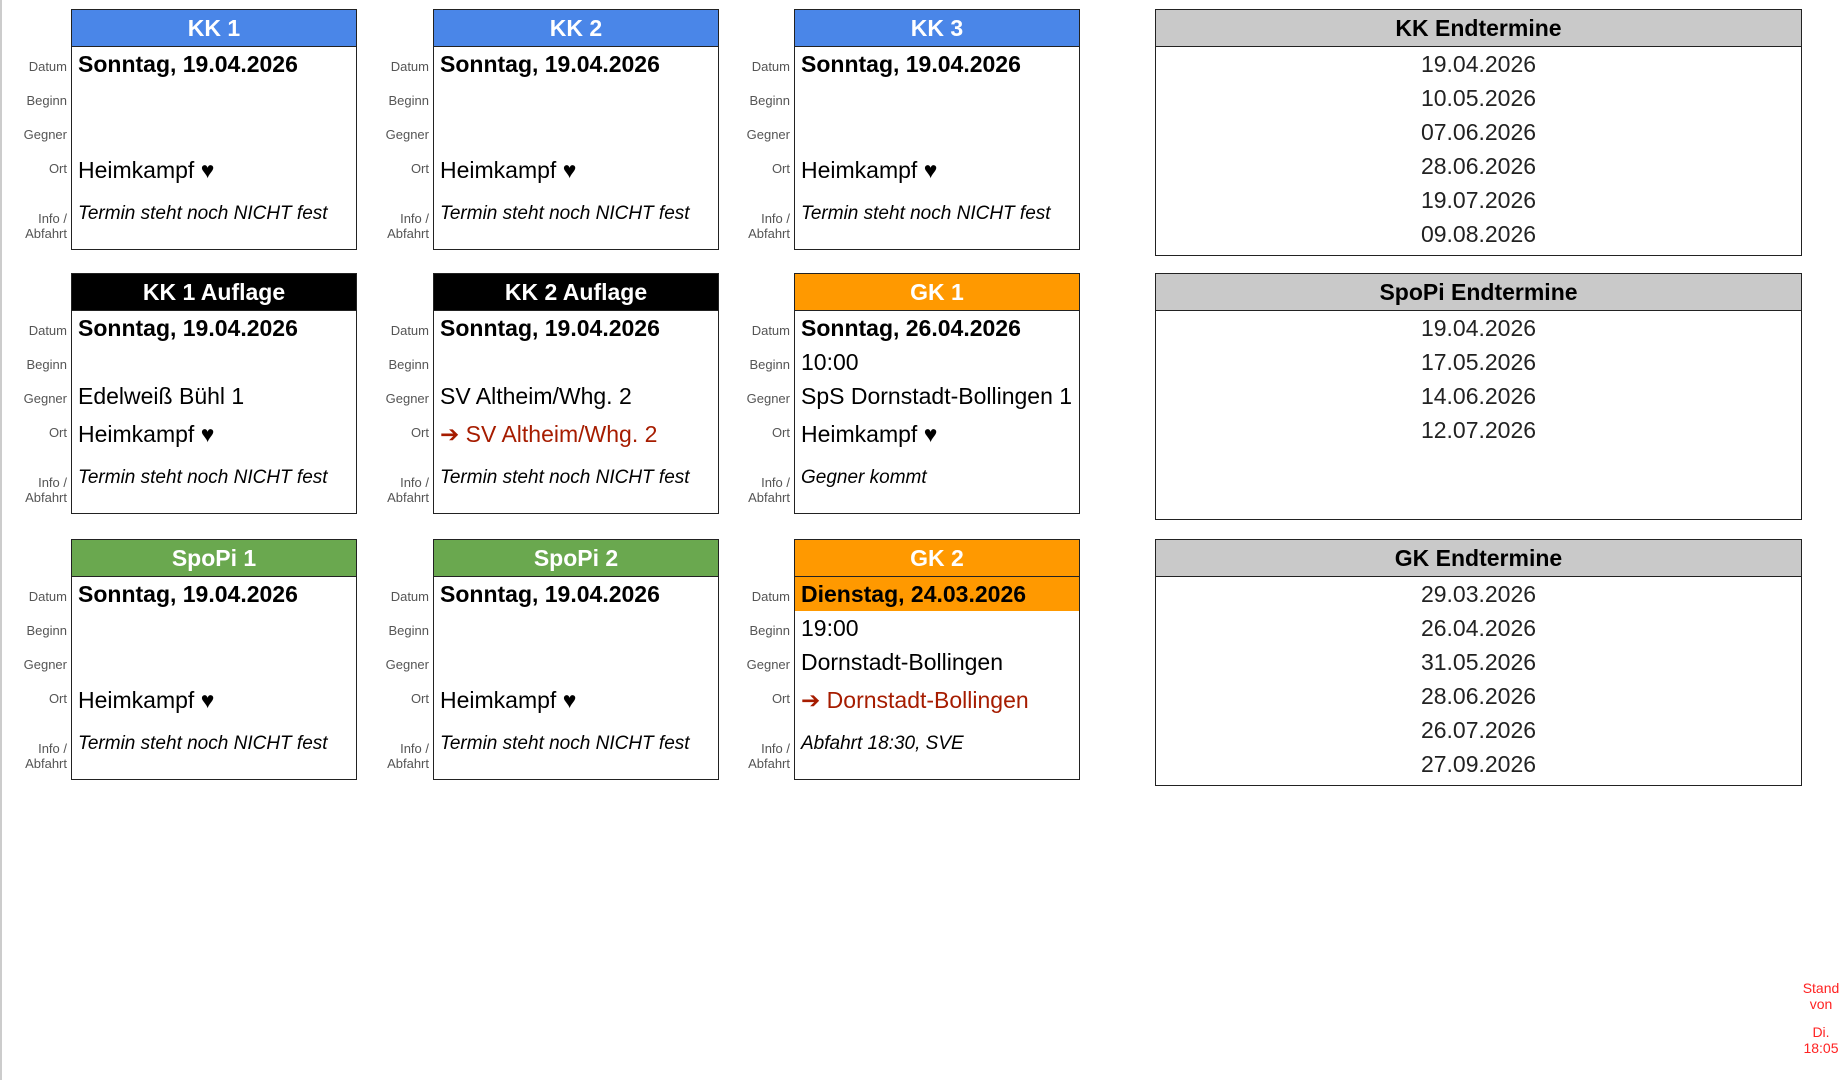 Image resolution: width=1843 pixels, height=1080 pixels. I want to click on stand-time: 18:05, so click(1821, 1048).